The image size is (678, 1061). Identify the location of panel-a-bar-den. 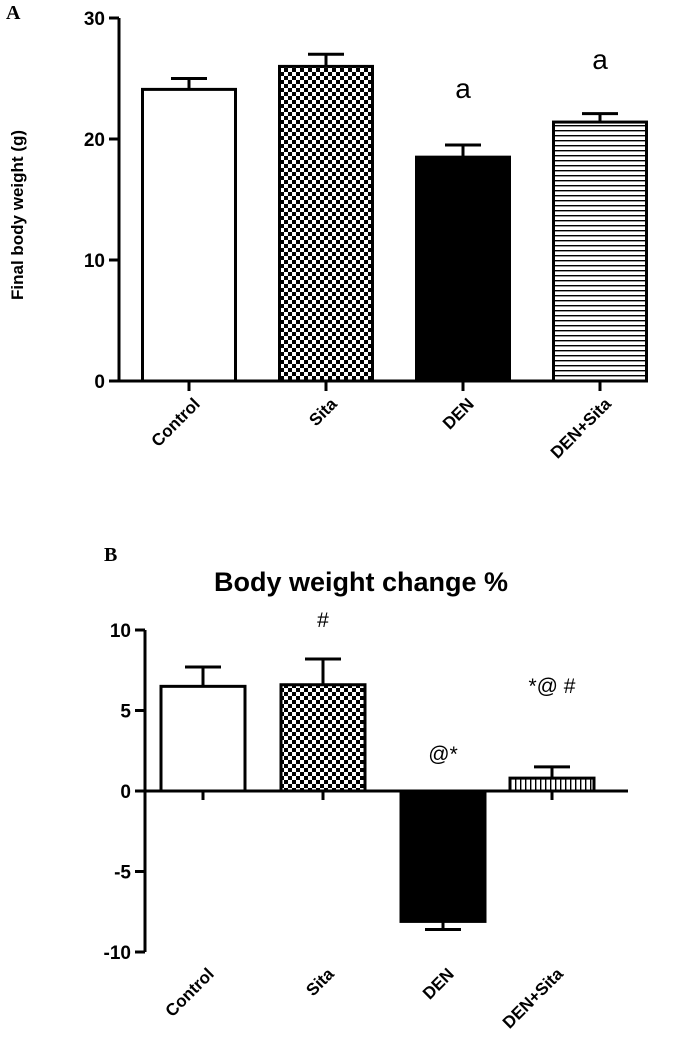
(463, 269).